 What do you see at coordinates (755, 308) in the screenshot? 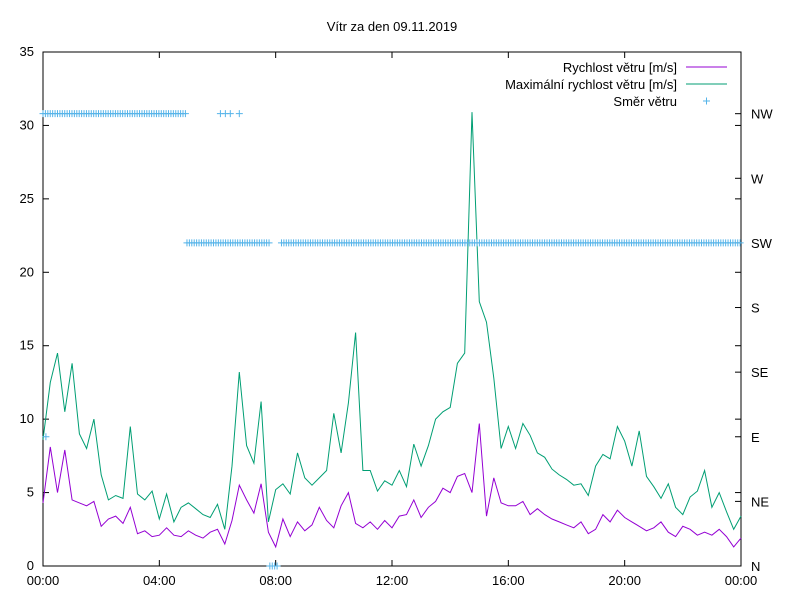
I see `y2-tick-label: S` at bounding box center [755, 308].